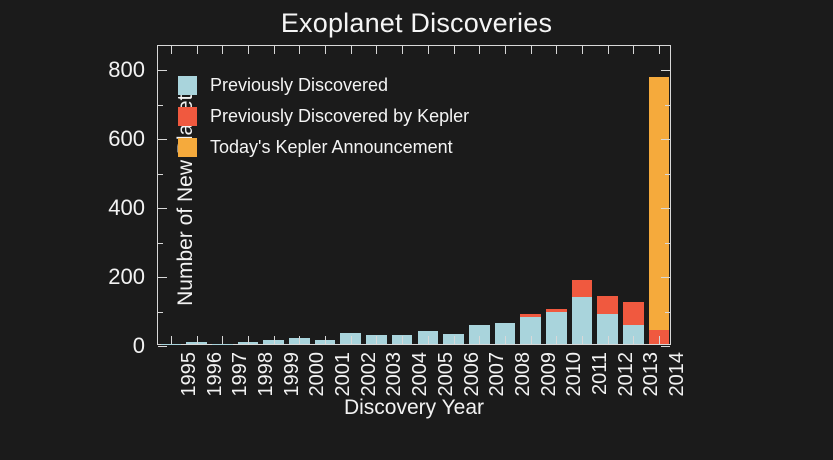  Describe the element at coordinates (497, 374) in the screenshot. I see `x-axis-tick-label: 2007` at that location.